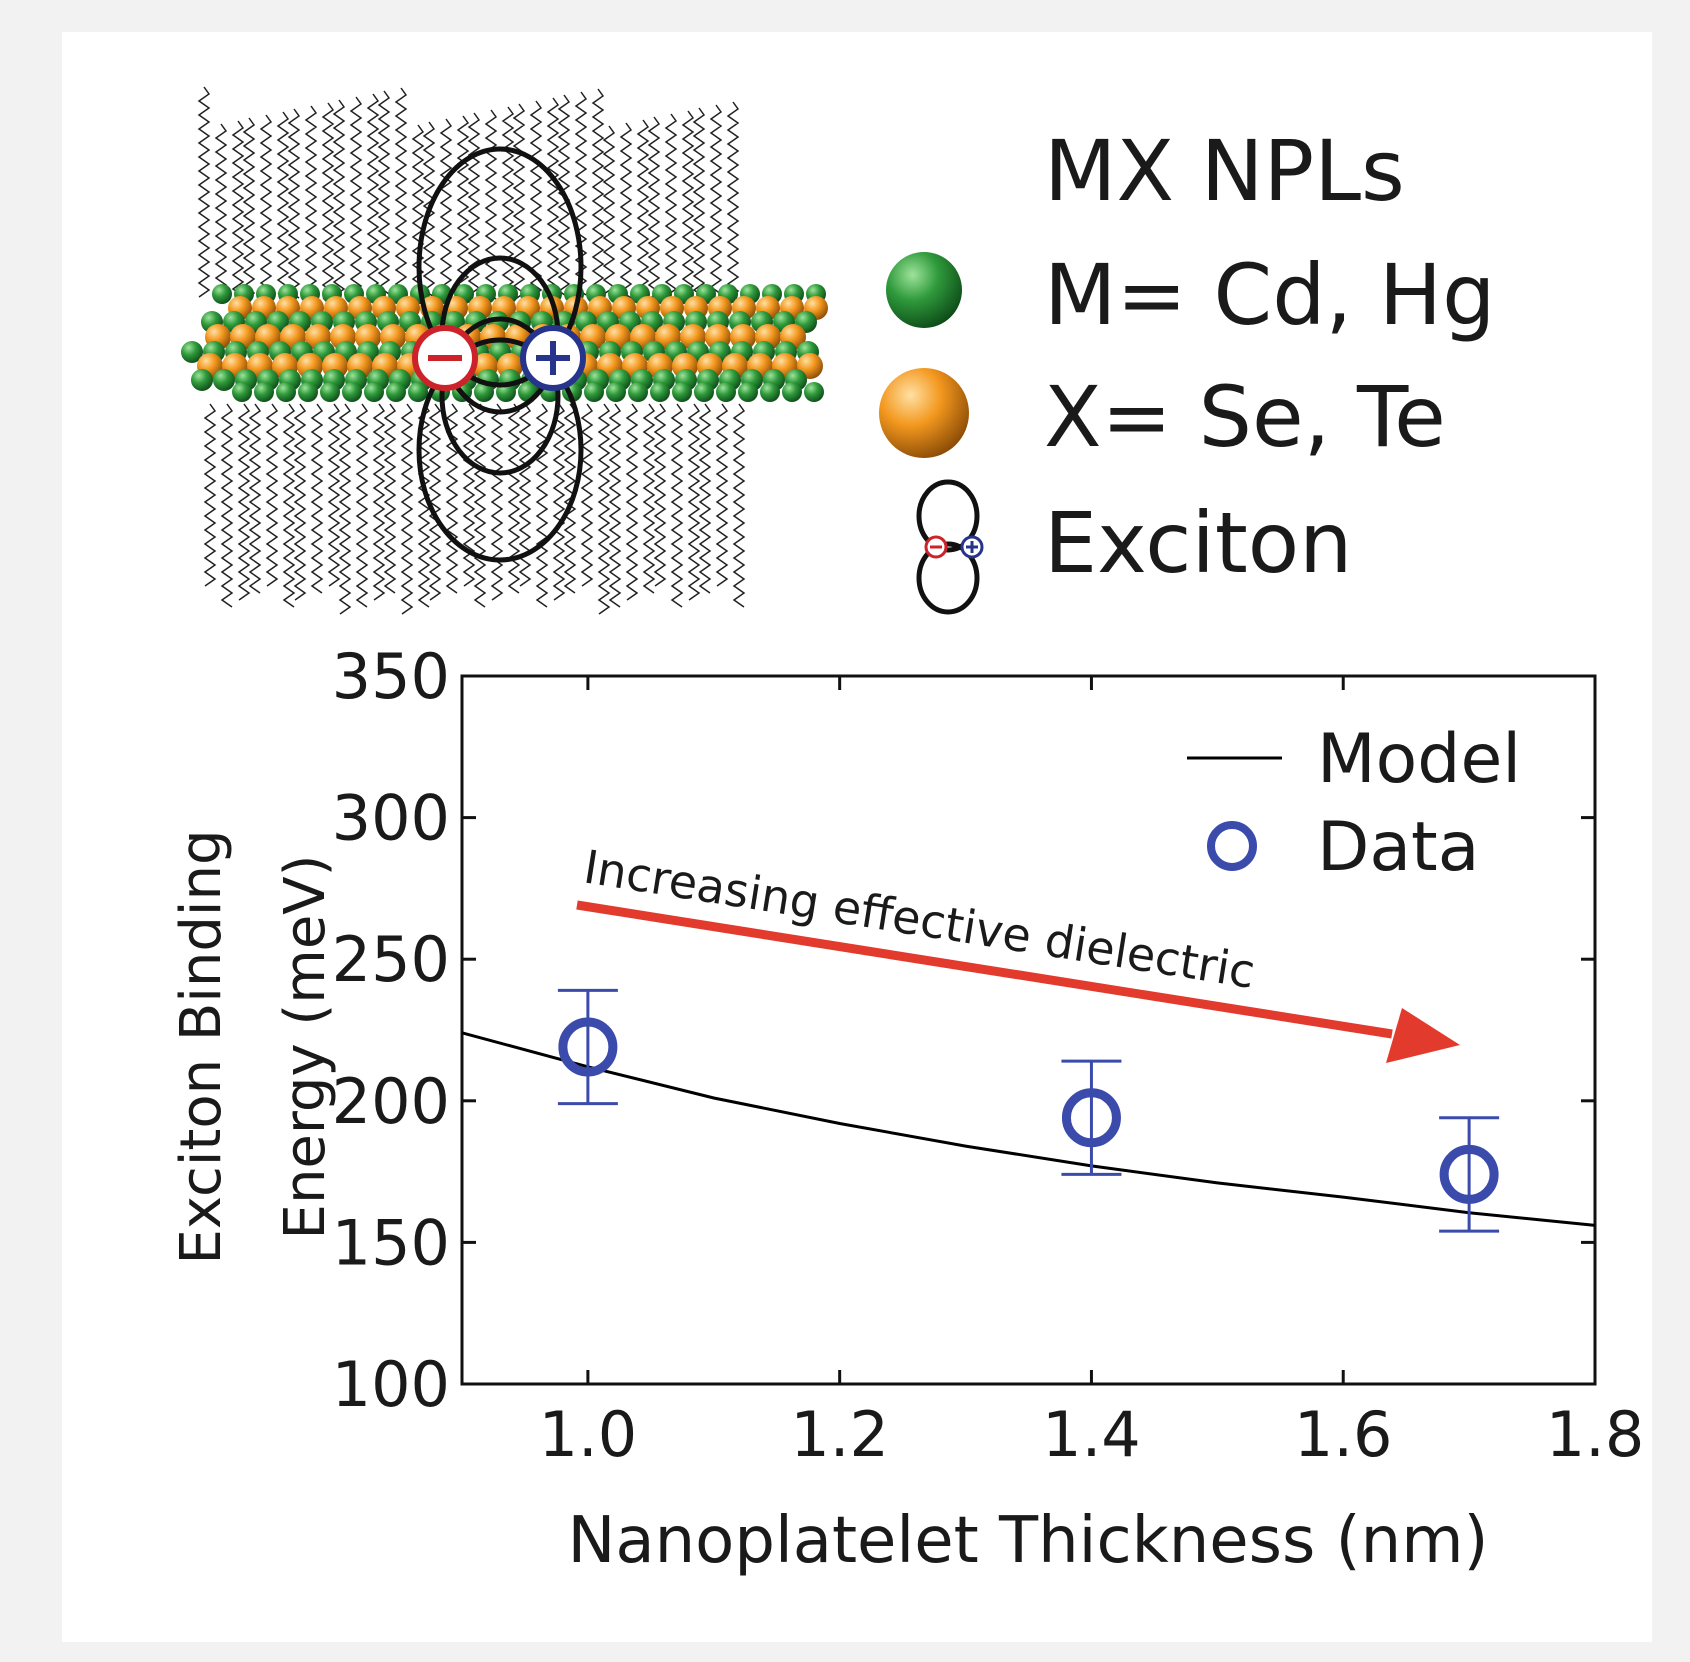 The image size is (1690, 1662). I want to click on x-tick-label: 1.4, so click(1091, 1434).